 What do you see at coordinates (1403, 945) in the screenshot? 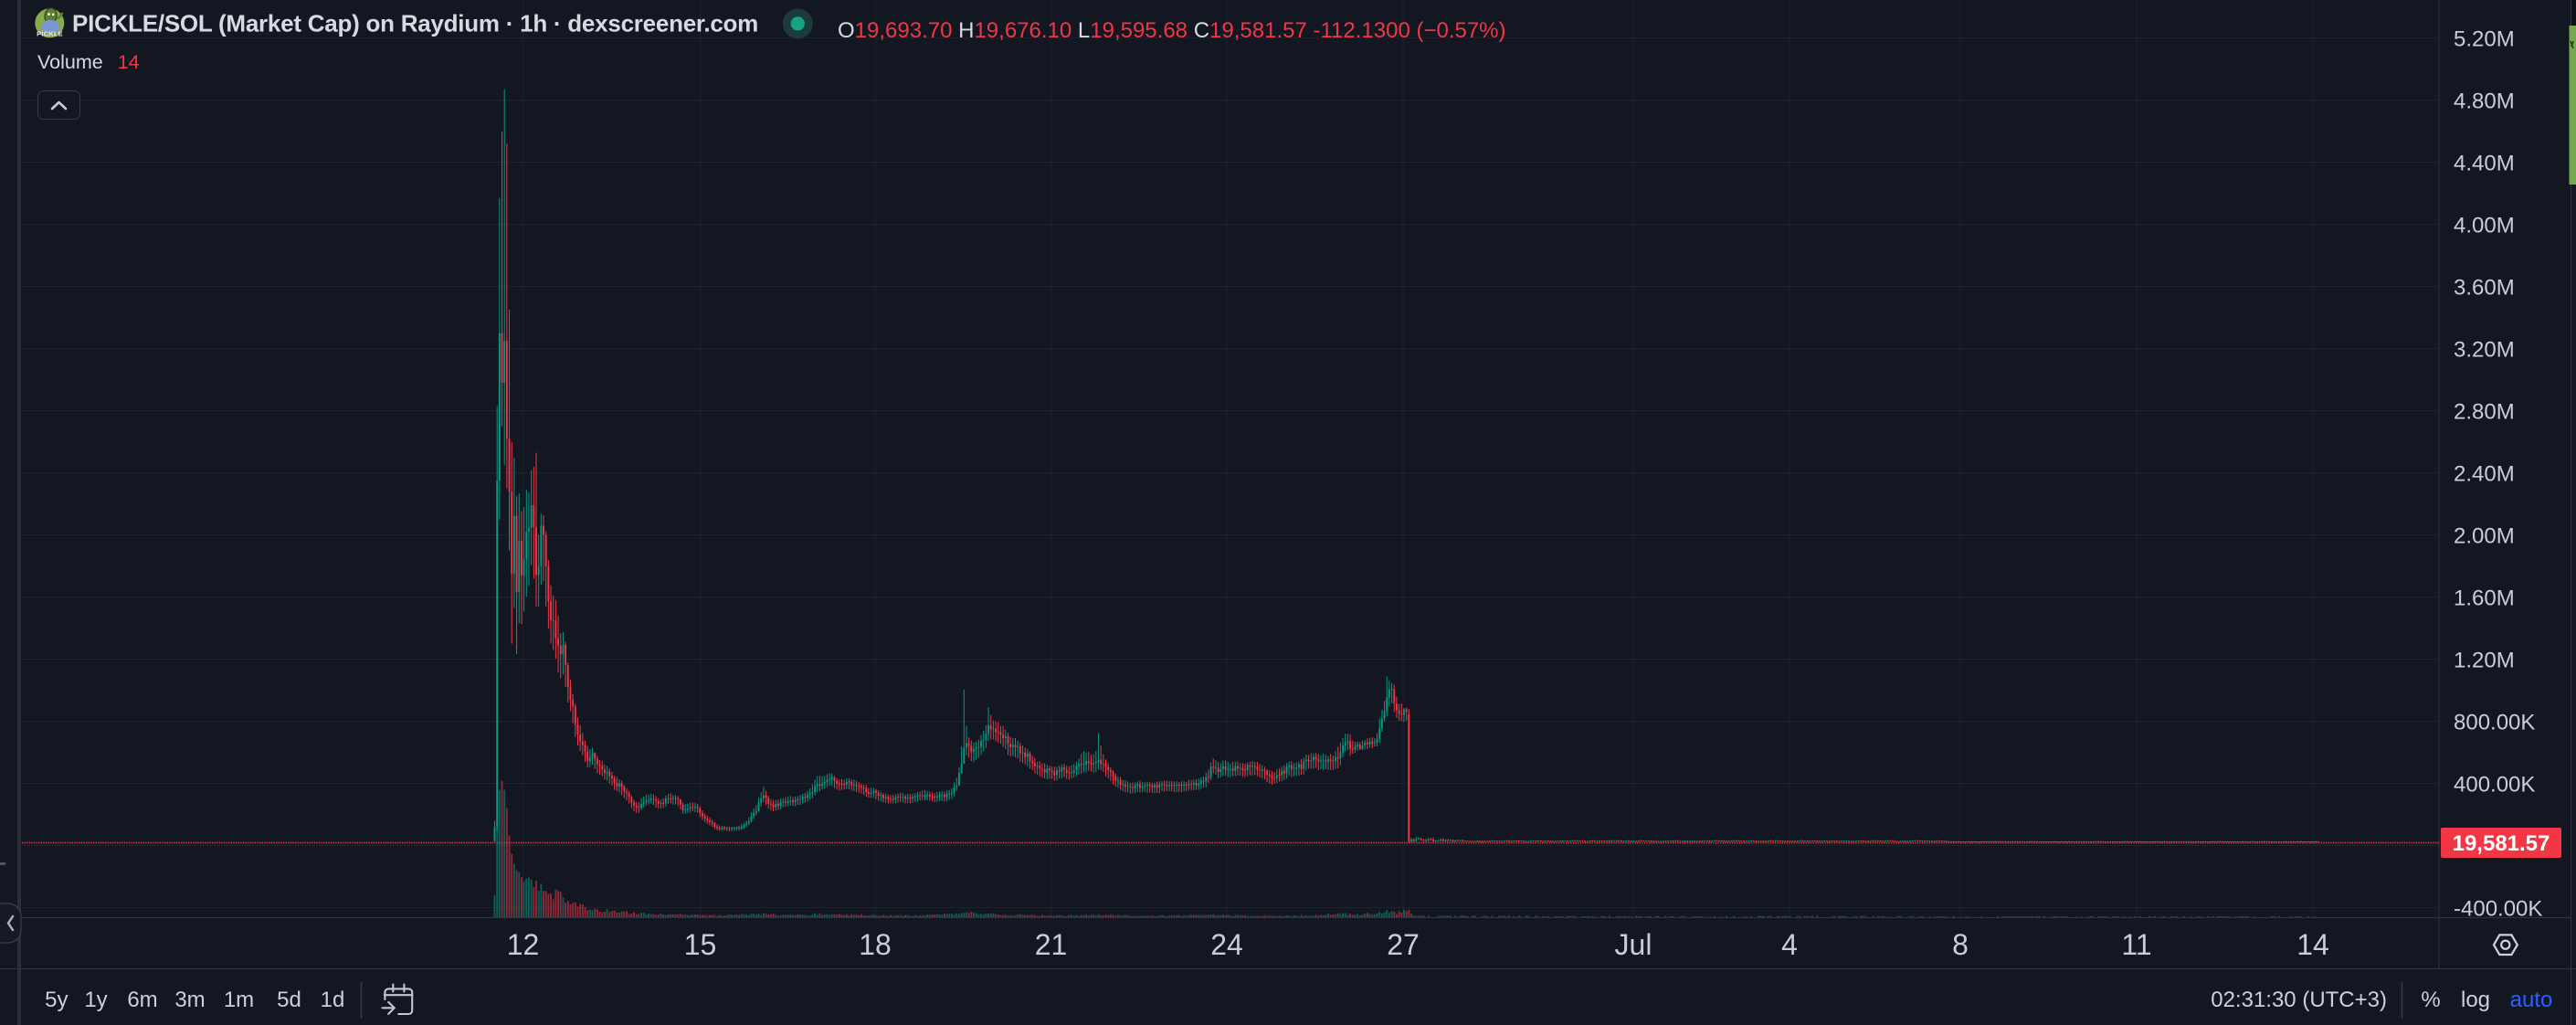
I see `svg-text: 27` at bounding box center [1403, 945].